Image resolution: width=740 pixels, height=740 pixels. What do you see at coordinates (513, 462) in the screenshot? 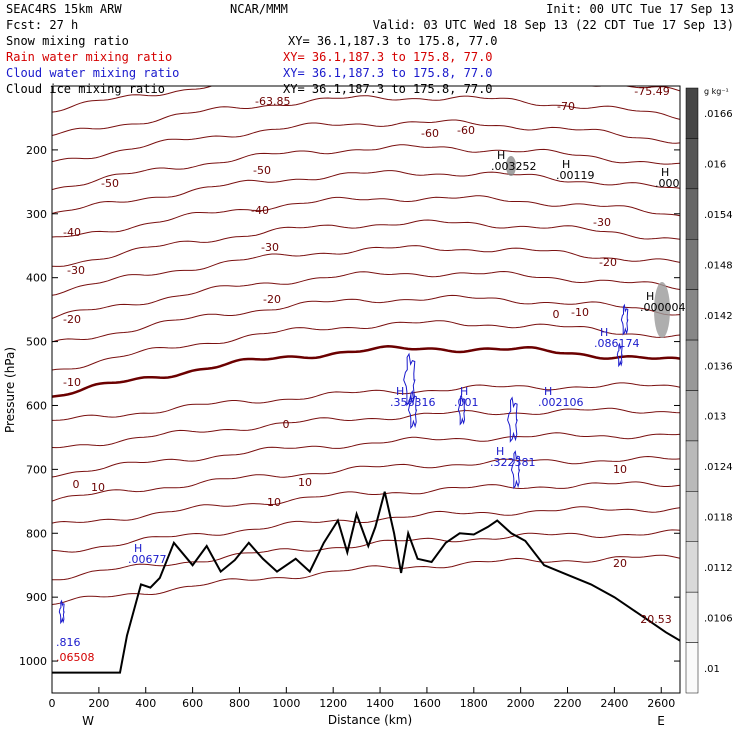
I see `extremum-value: .322381` at bounding box center [513, 462].